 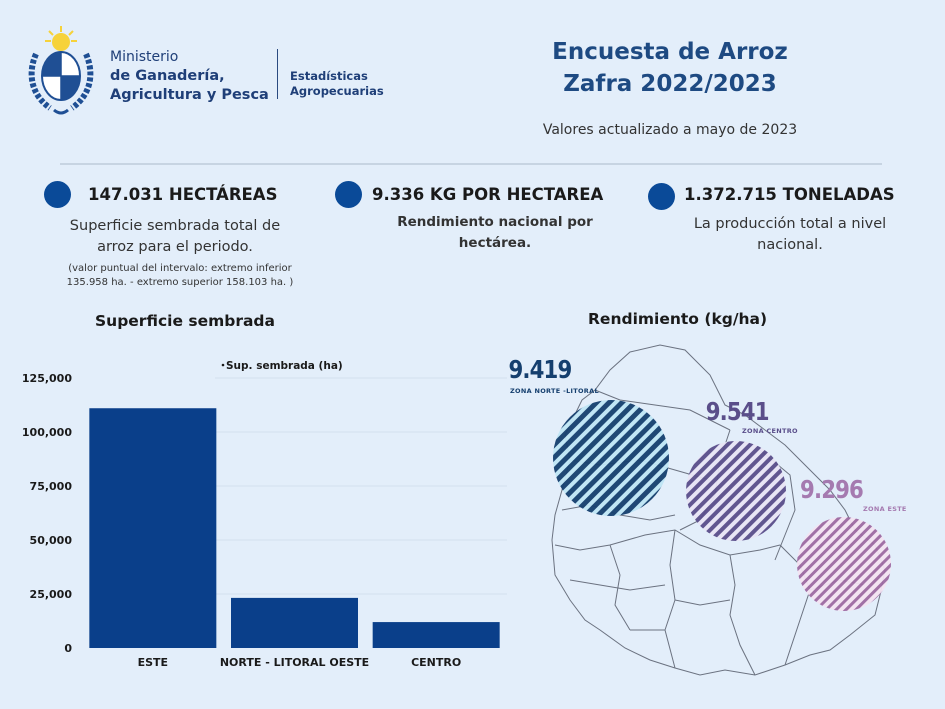 I want to click on bar-norte-litoral-oeste, so click(x=294, y=622).